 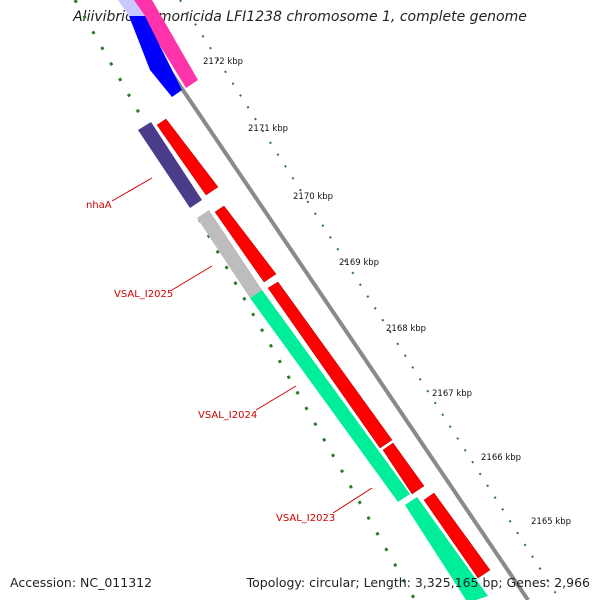 I want to click on grey-gene-VSAL_I2025, so click(x=229, y=254).